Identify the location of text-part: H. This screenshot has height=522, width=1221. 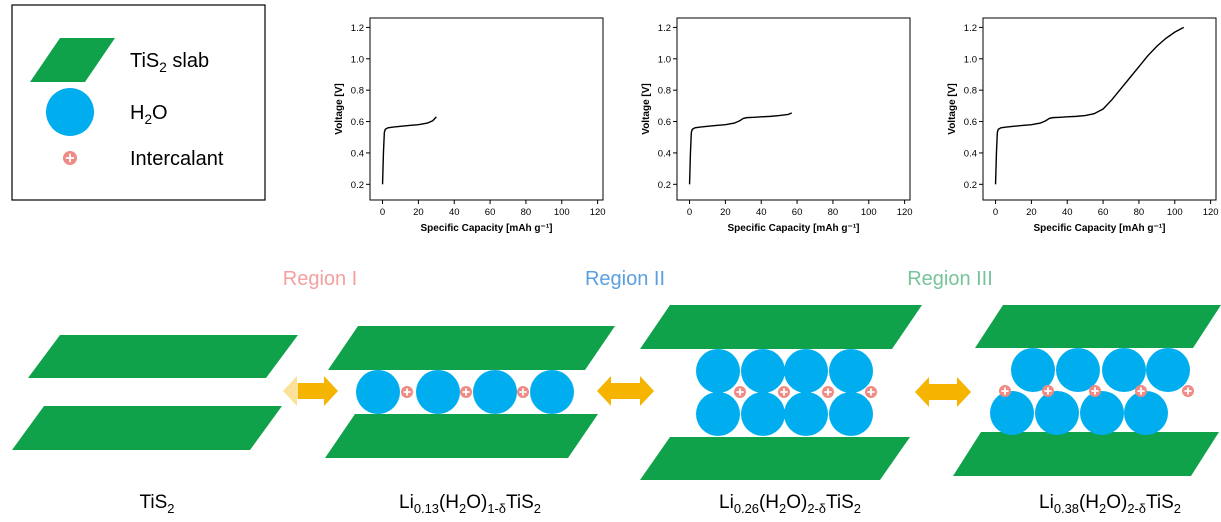
(137, 113).